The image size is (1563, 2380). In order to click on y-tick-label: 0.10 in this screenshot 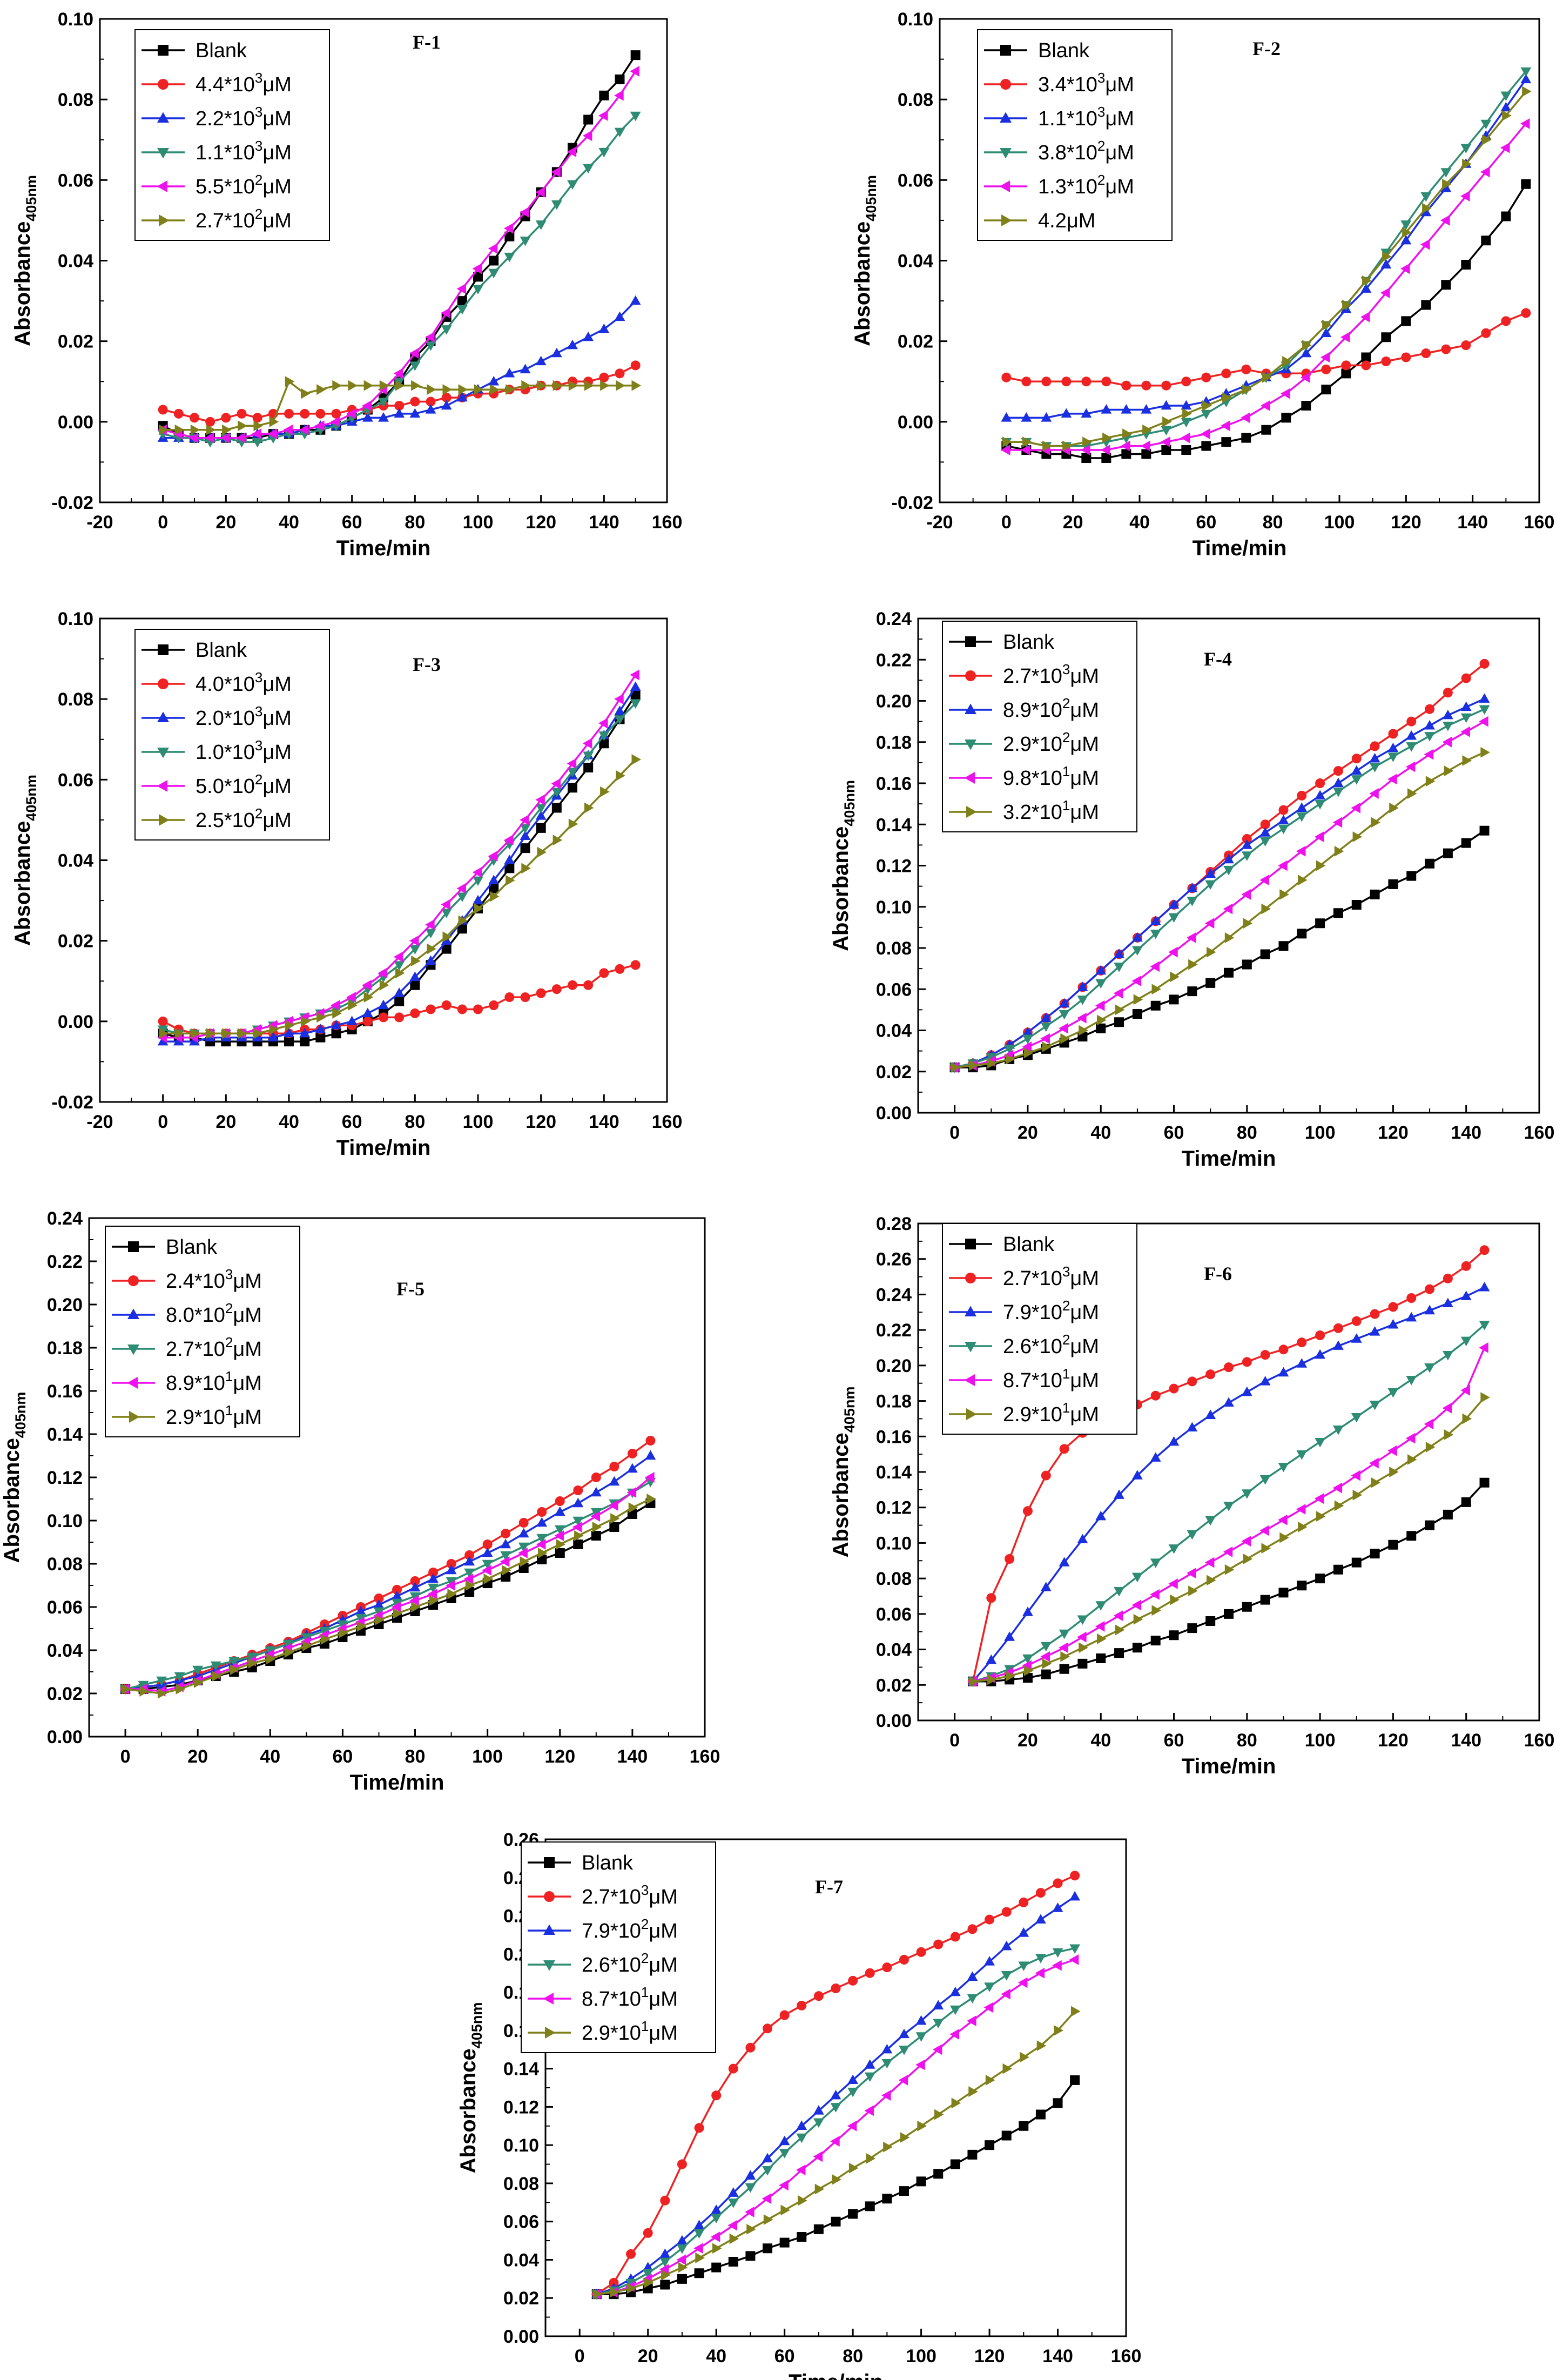, I will do `click(894, 1544)`.